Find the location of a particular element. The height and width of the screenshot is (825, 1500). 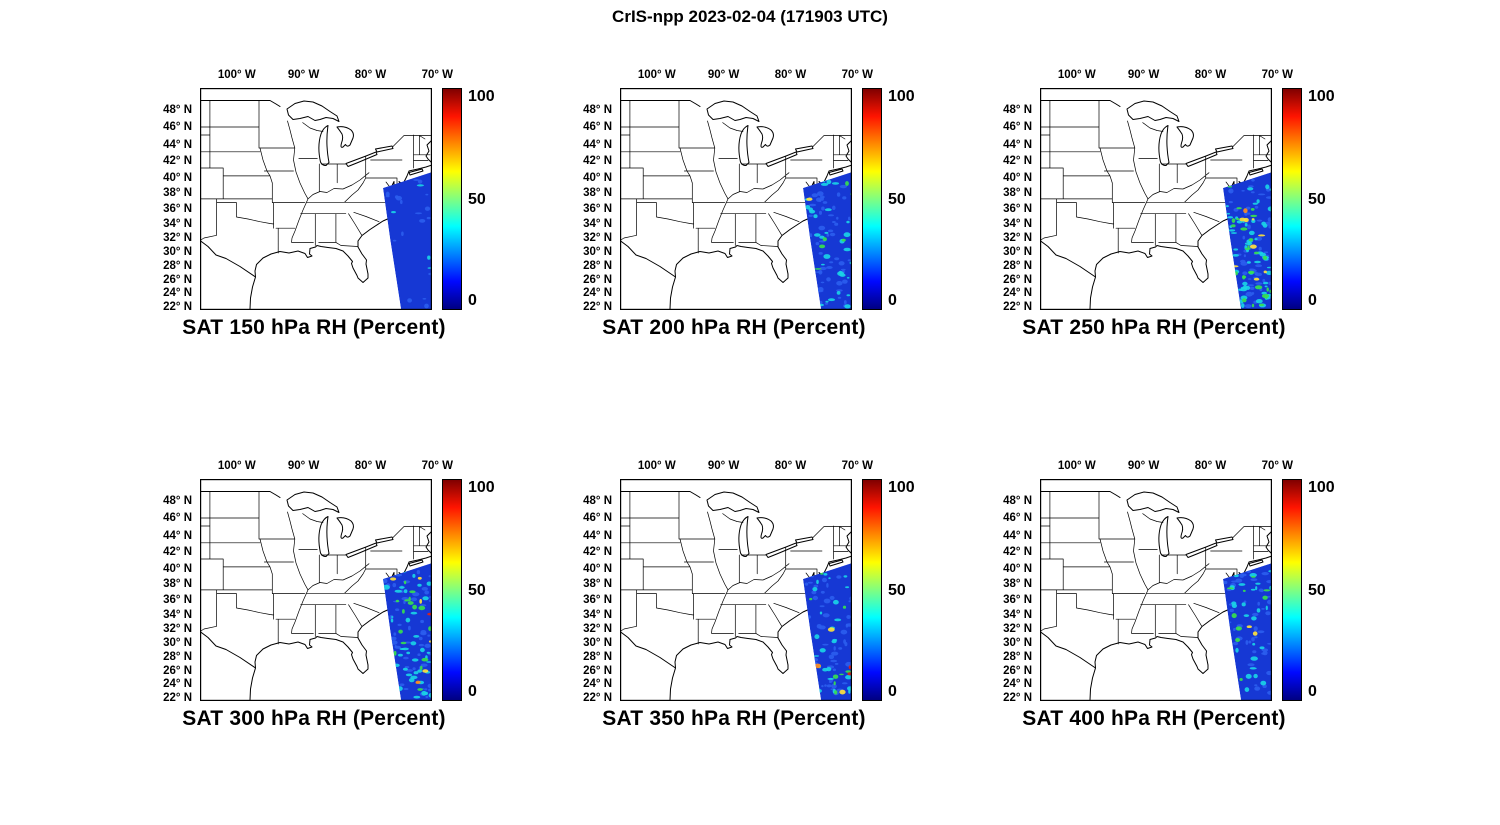

lat-tick-label: 32° N is located at coordinates (597, 629).